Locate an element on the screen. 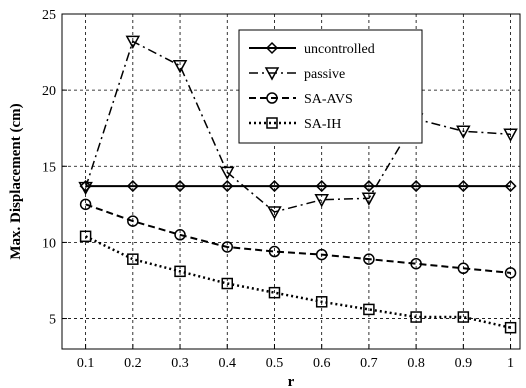 The height and width of the screenshot is (388, 526). y-tick-label: 15 is located at coordinates (49, 167).